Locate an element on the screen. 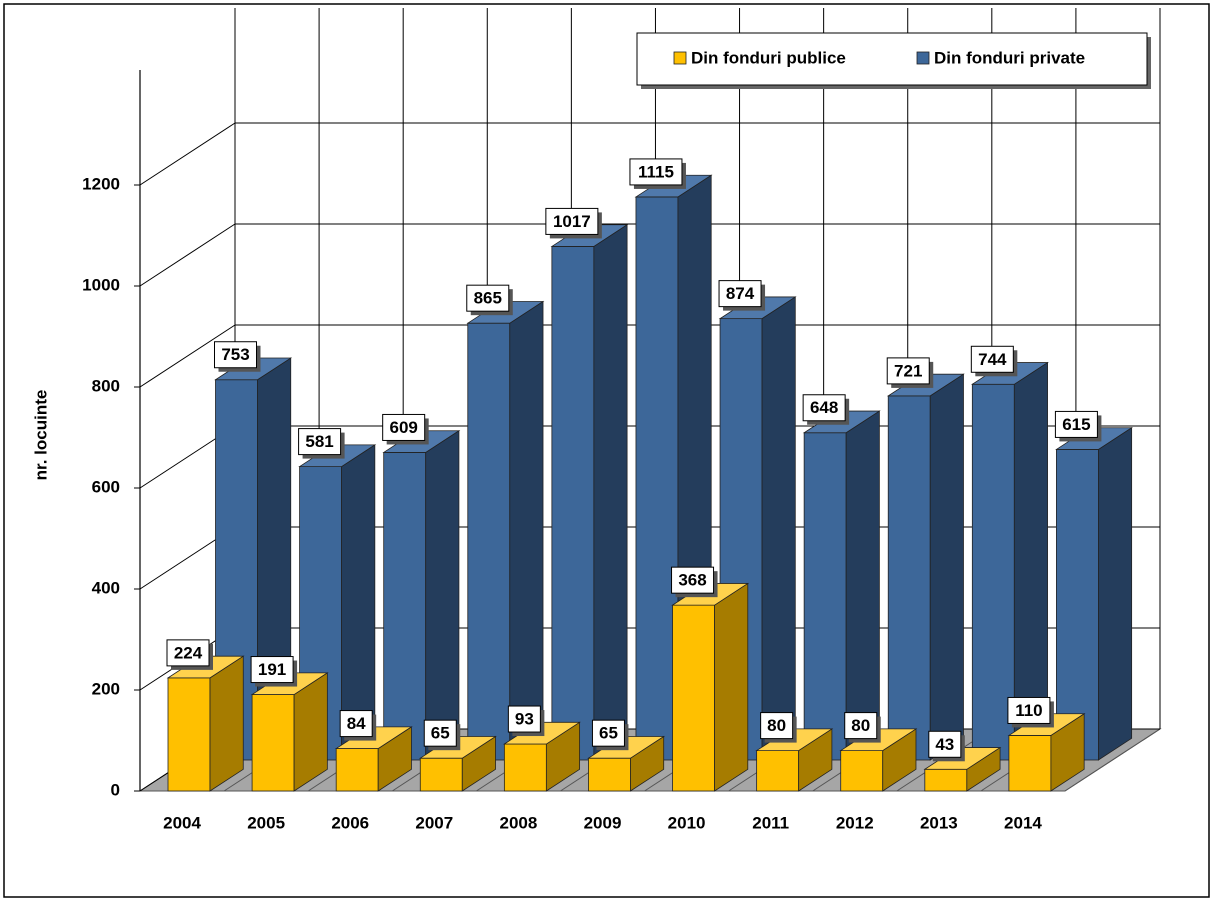  data-label: 581 is located at coordinates (319, 441).